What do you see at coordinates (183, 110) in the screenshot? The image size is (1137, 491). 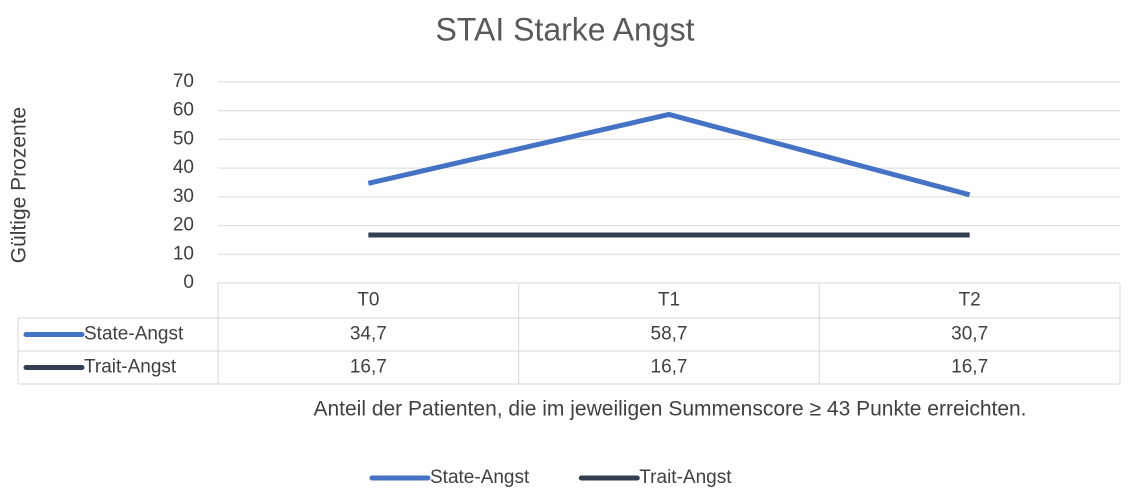 I see `y-tick-label: 60` at bounding box center [183, 110].